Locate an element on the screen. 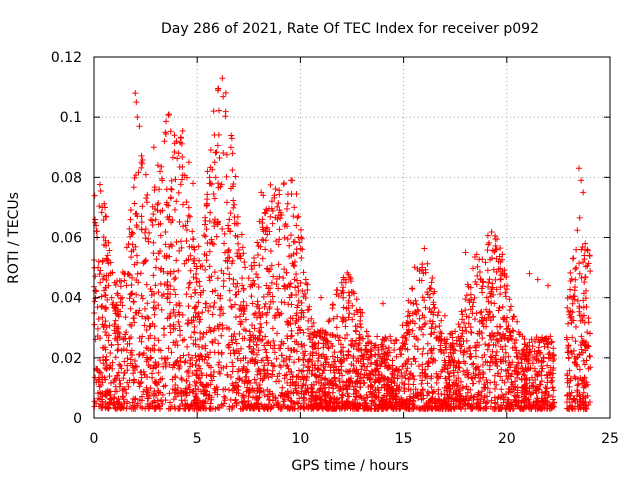 Image resolution: width=640 pixels, height=480 pixels. y-tick-label: 0.06 is located at coordinates (66, 239).